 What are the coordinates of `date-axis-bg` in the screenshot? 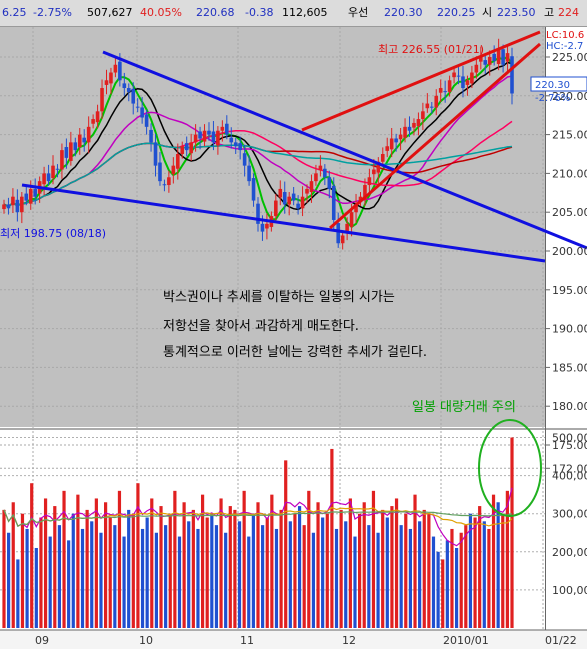 It's located at (293, 639).